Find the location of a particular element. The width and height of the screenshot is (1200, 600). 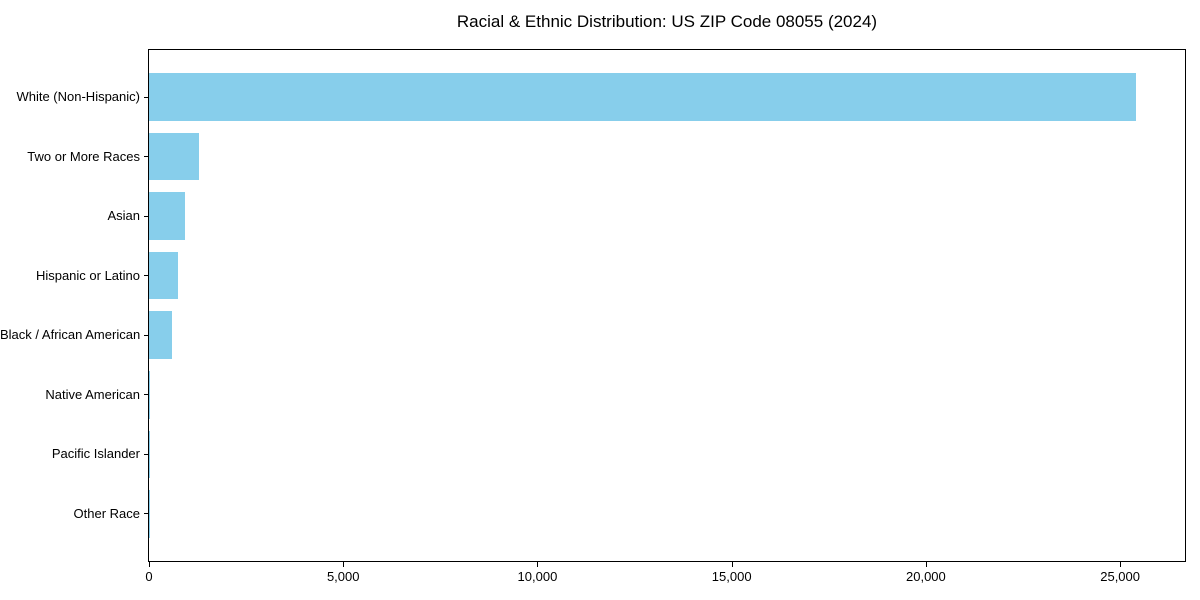

y-tick-label: Hispanic or Latino is located at coordinates (87, 275).